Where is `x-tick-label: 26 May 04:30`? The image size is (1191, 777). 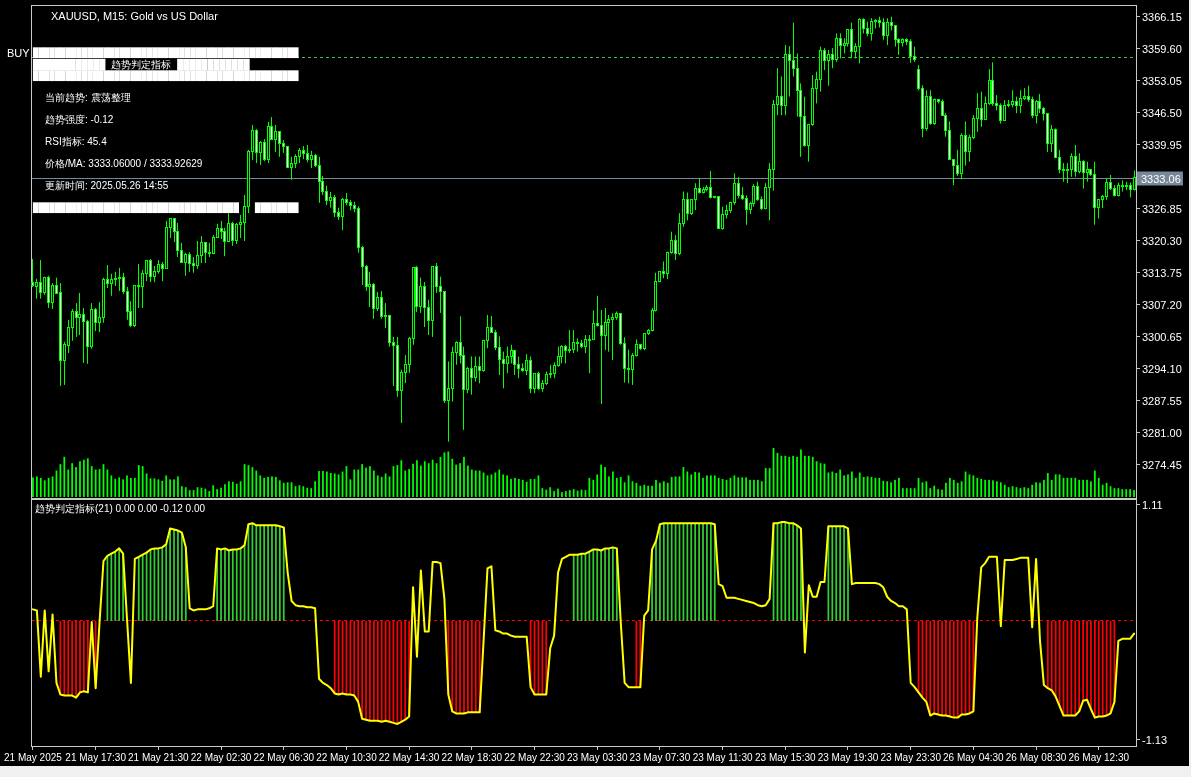
x-tick-label: 26 May 04:30 is located at coordinates (974, 757).